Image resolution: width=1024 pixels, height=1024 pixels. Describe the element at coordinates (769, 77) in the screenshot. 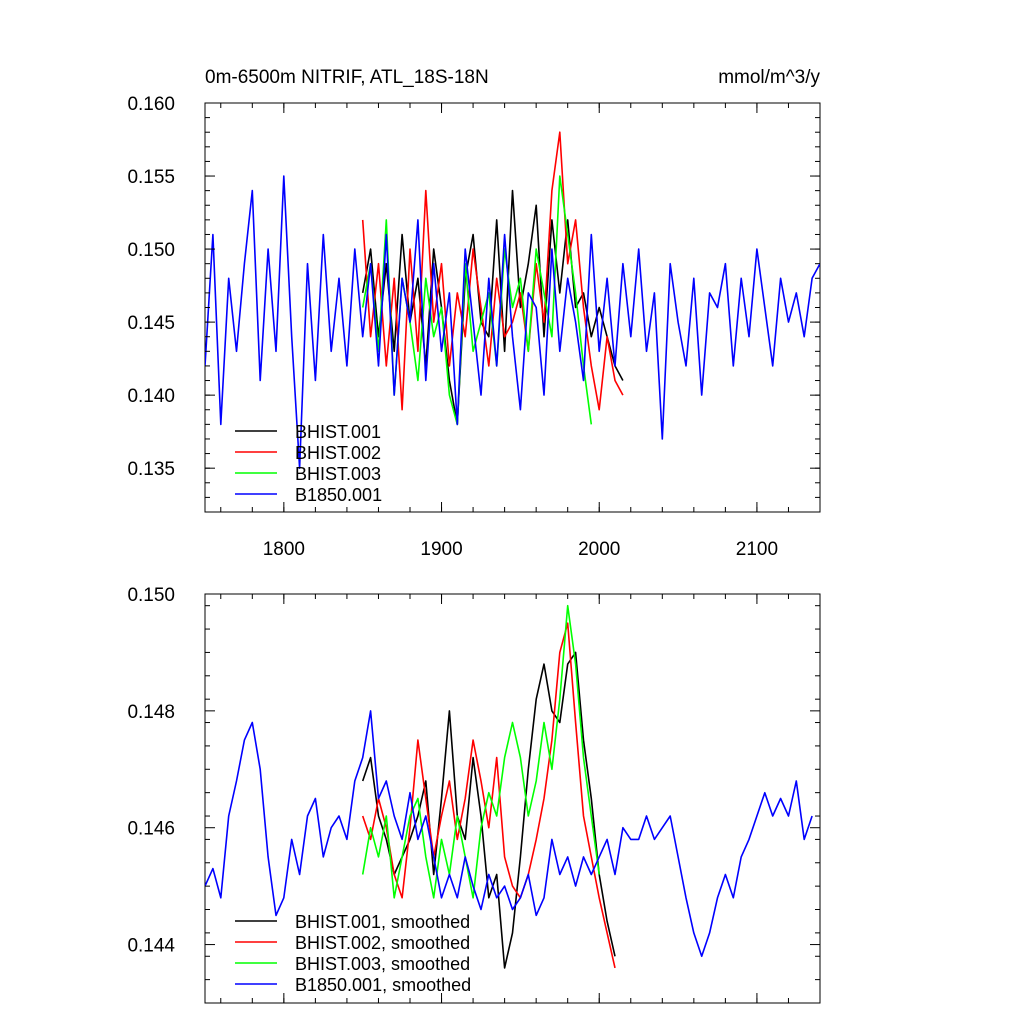

I see `units-label: mmol/m^3/y` at that location.